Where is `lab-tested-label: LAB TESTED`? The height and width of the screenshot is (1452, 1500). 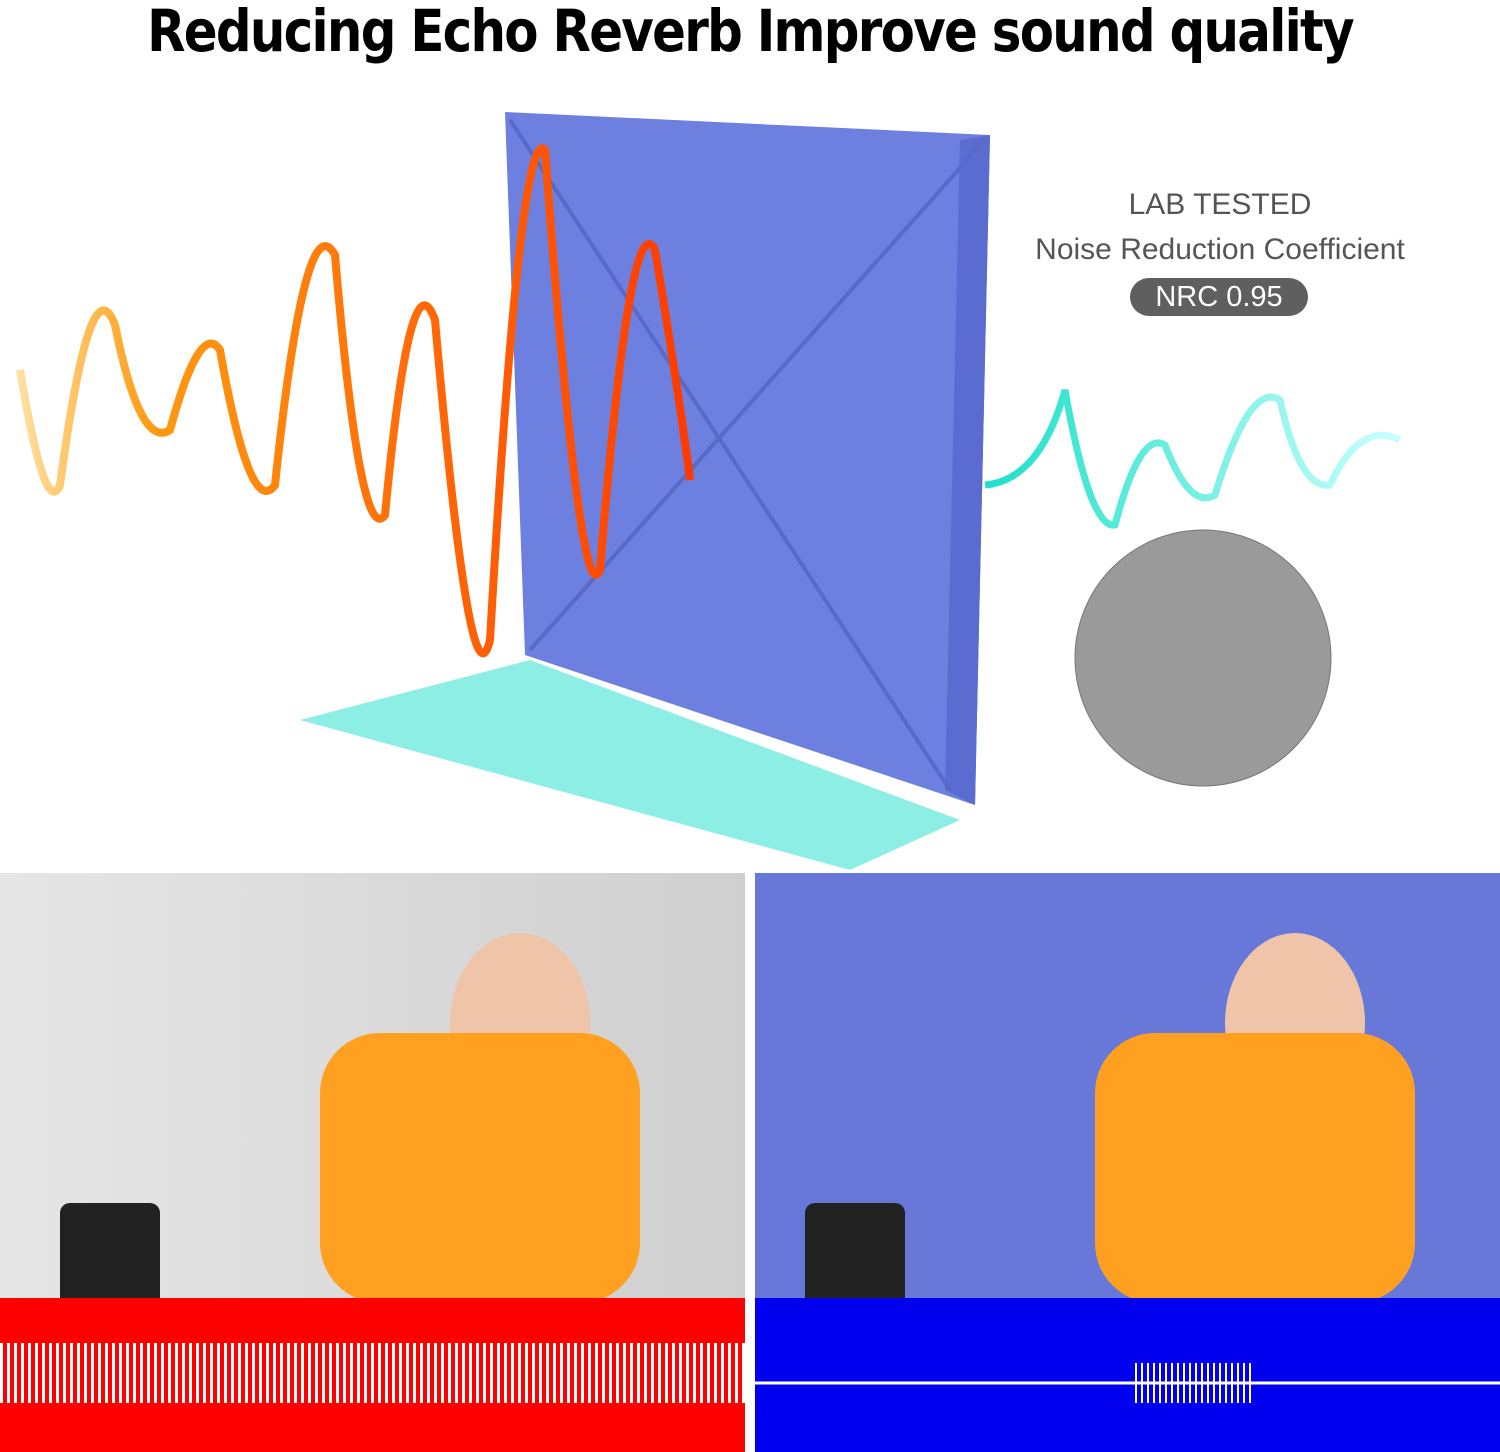 lab-tested-label: LAB TESTED is located at coordinates (1220, 204).